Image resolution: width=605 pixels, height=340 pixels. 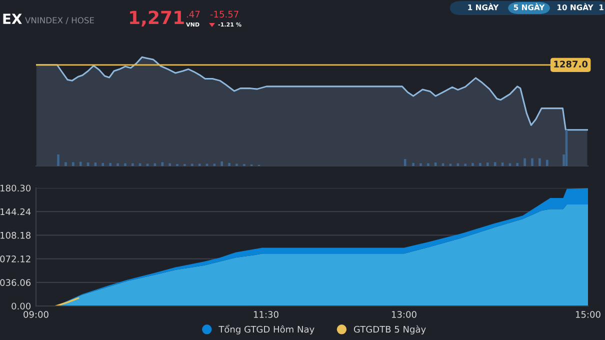 I want to click on legend-label: GTGDTB 5 Ngày, so click(x=390, y=329).